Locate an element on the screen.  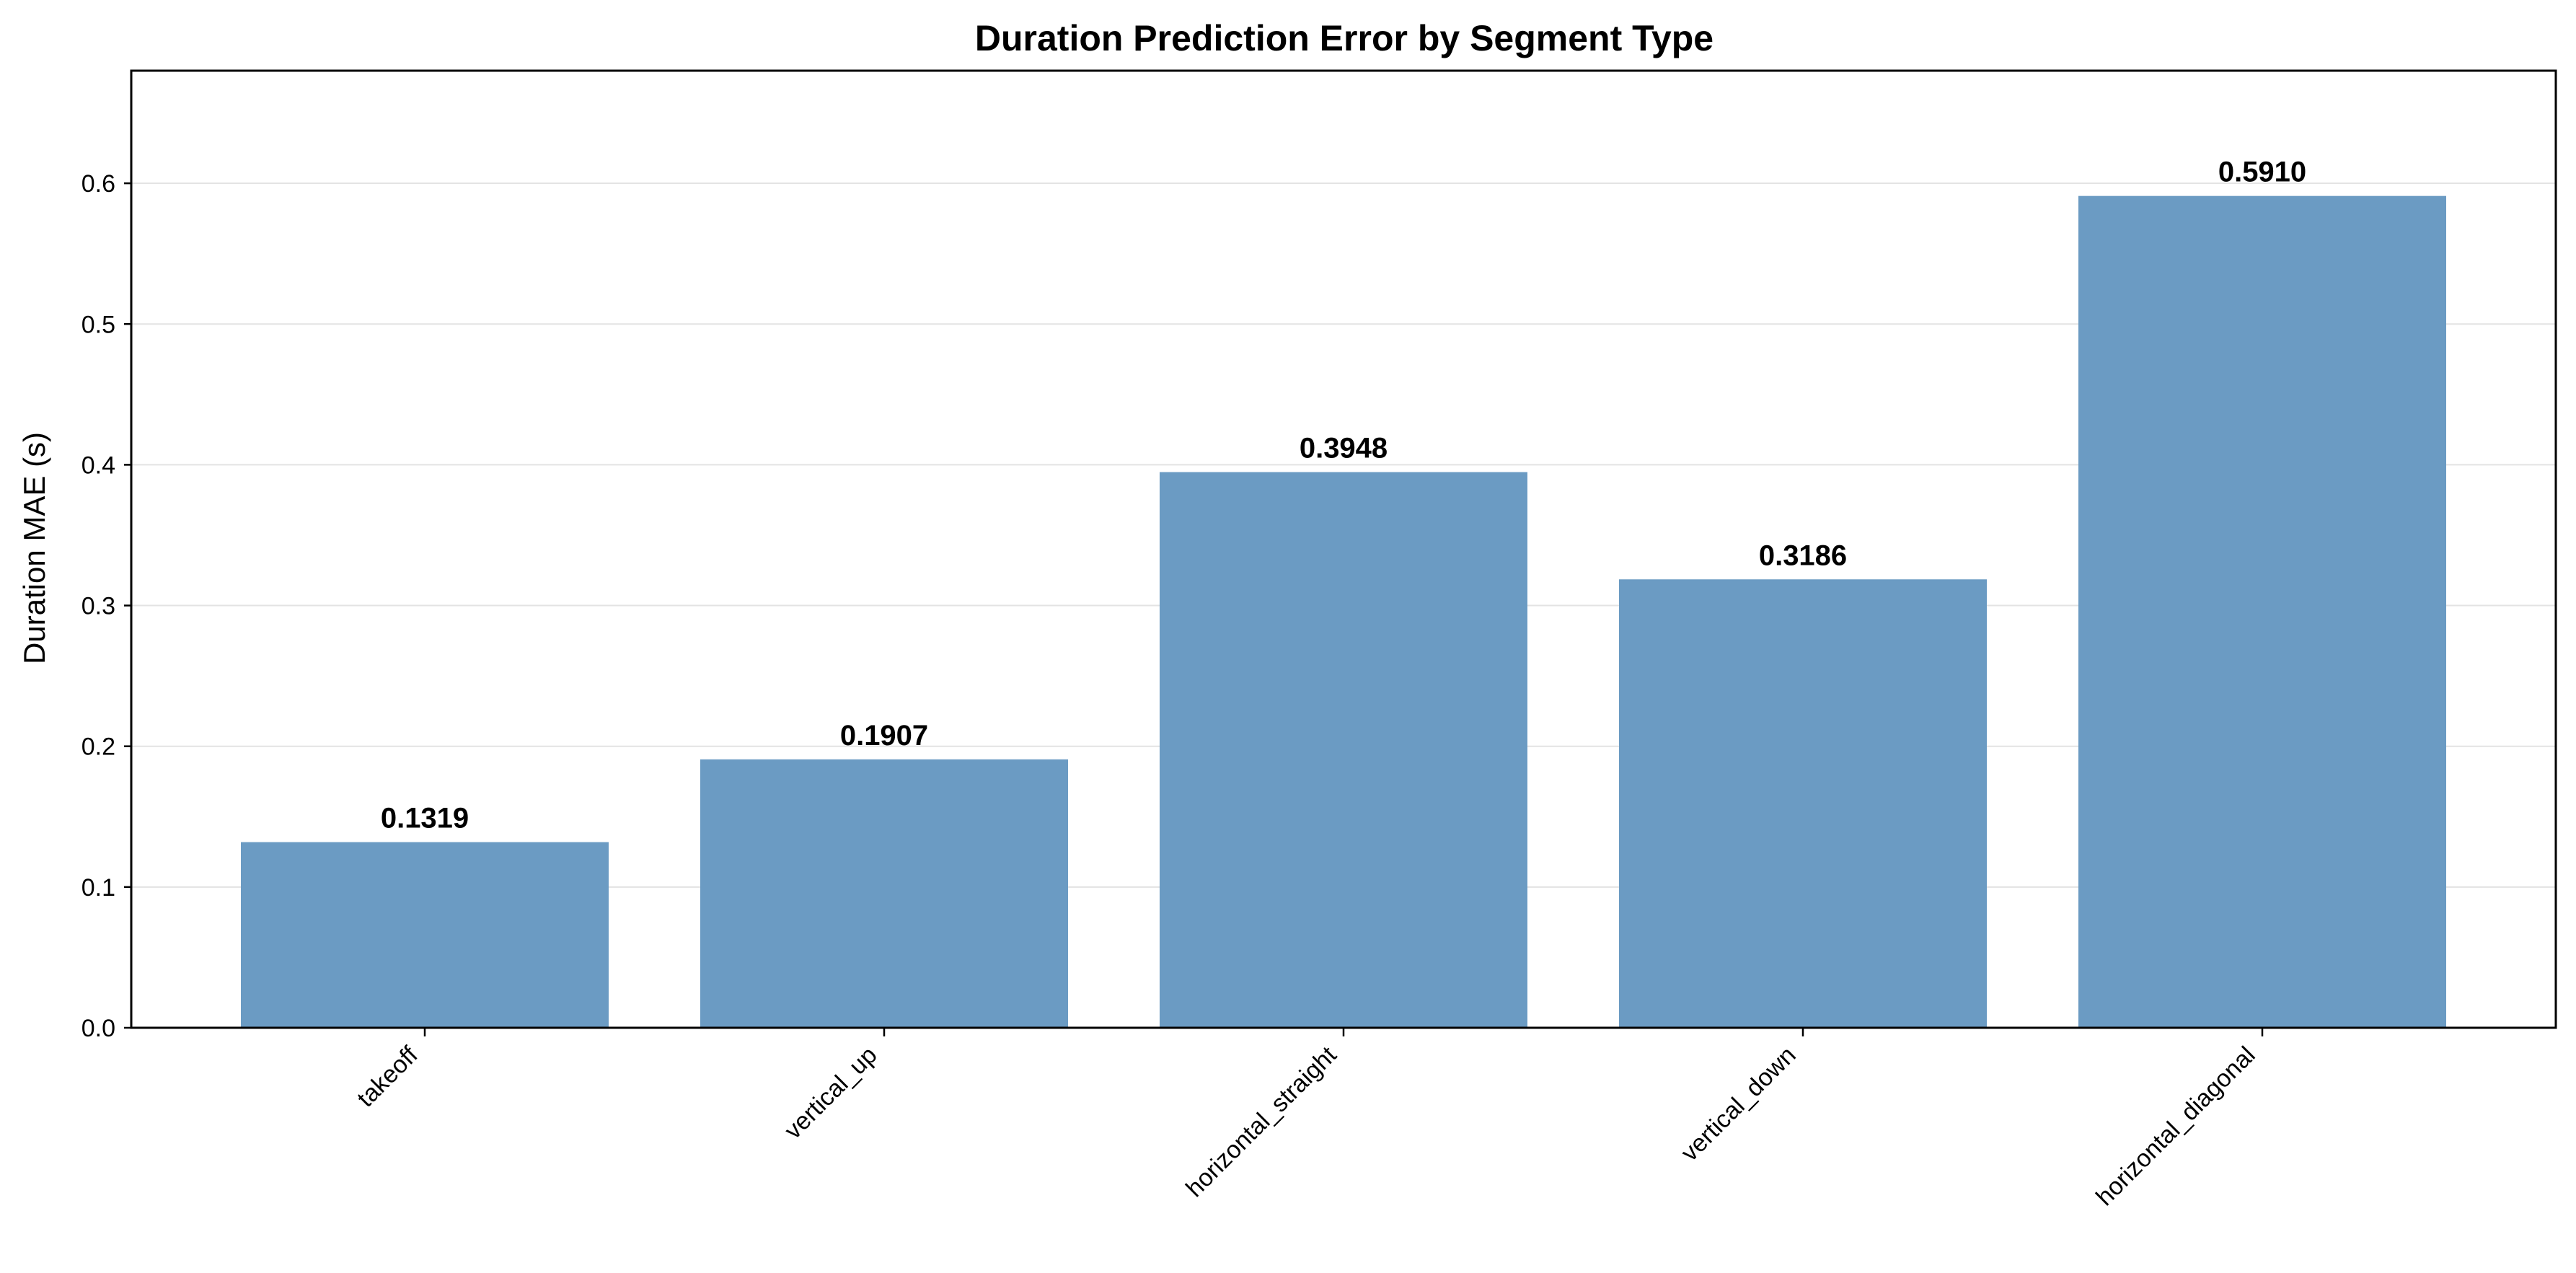
y-axis-label: Duration MAE (s) is located at coordinates (34, 548).